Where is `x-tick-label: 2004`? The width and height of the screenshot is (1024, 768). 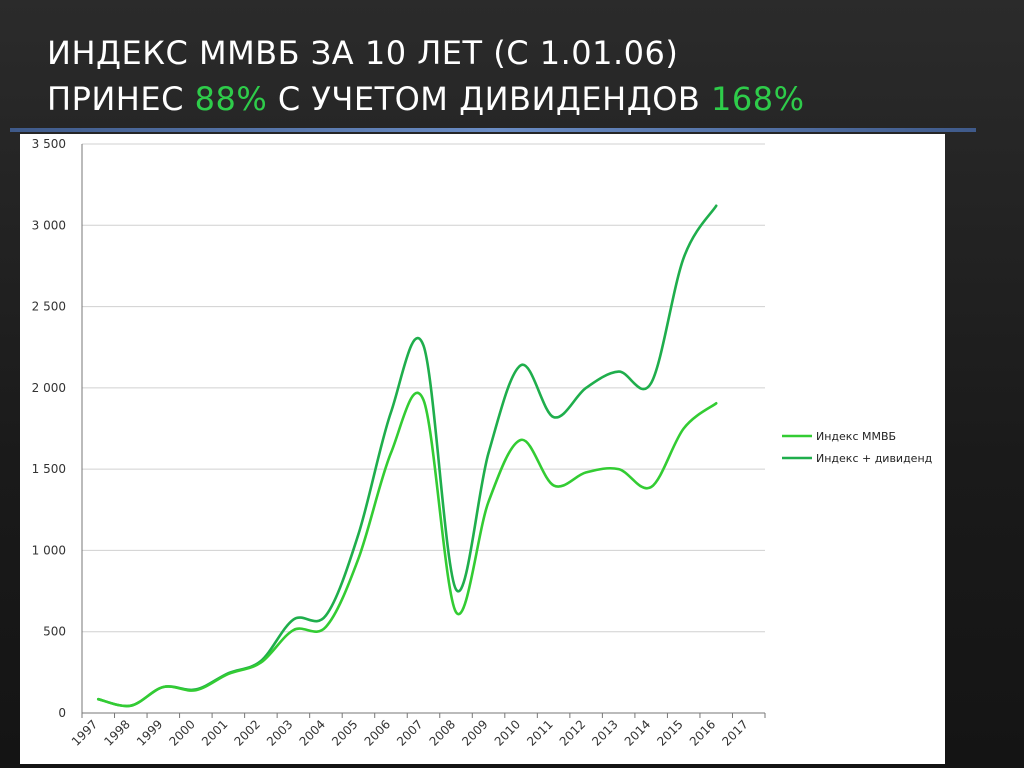
x-tick-label: 2004 is located at coordinates (312, 732).